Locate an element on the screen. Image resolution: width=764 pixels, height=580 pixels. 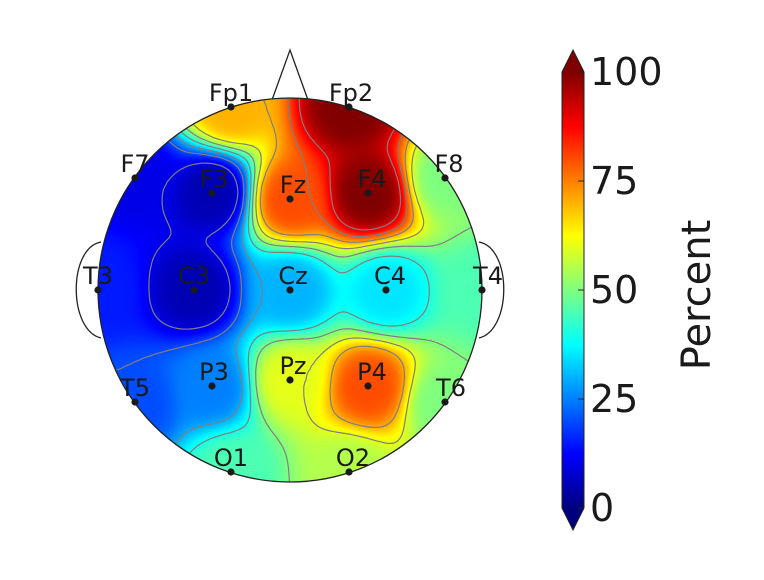
contour-line is located at coordinates (193, 246).